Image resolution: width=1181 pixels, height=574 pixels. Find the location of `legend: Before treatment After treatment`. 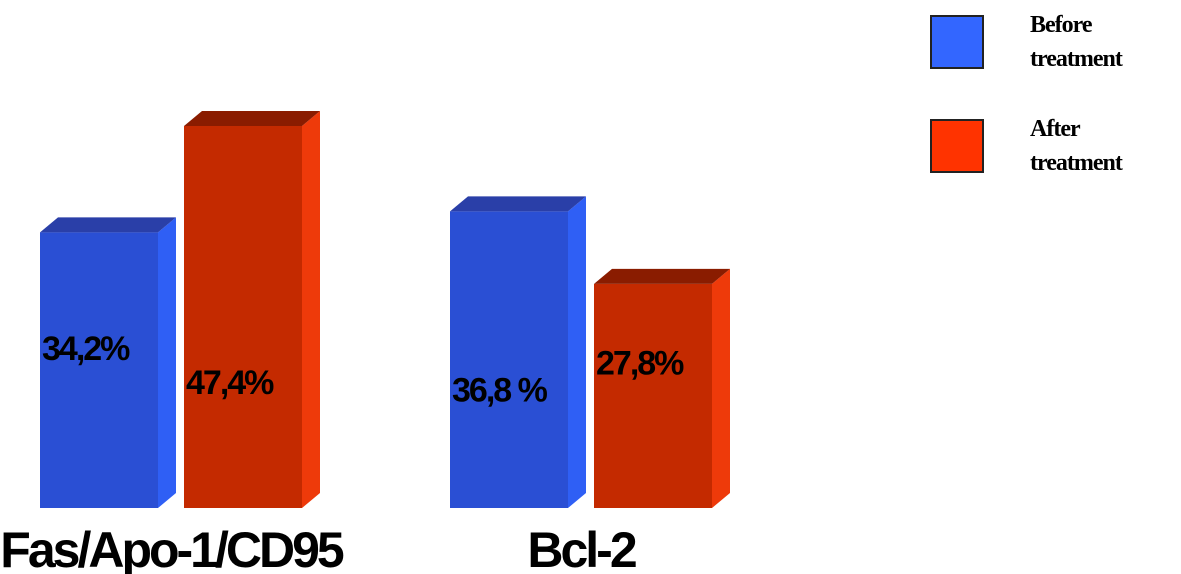

legend: Before treatment After treatment is located at coordinates (1027, 94).